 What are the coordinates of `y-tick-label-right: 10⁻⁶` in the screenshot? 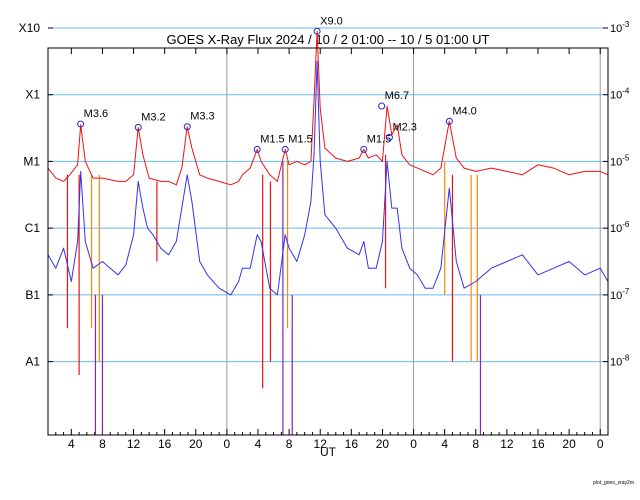 It's located at (620, 227).